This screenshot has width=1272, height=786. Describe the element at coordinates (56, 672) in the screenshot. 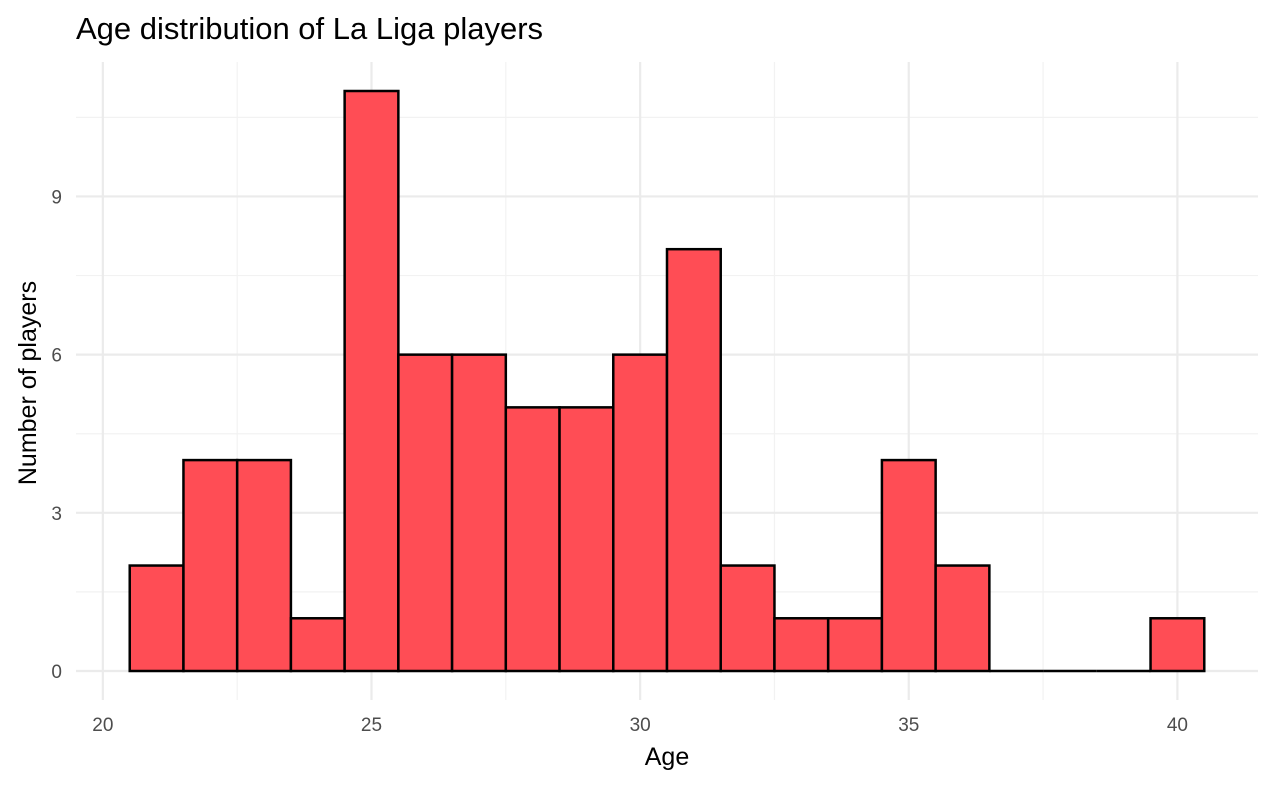

I see `y-tick-label: 0` at that location.